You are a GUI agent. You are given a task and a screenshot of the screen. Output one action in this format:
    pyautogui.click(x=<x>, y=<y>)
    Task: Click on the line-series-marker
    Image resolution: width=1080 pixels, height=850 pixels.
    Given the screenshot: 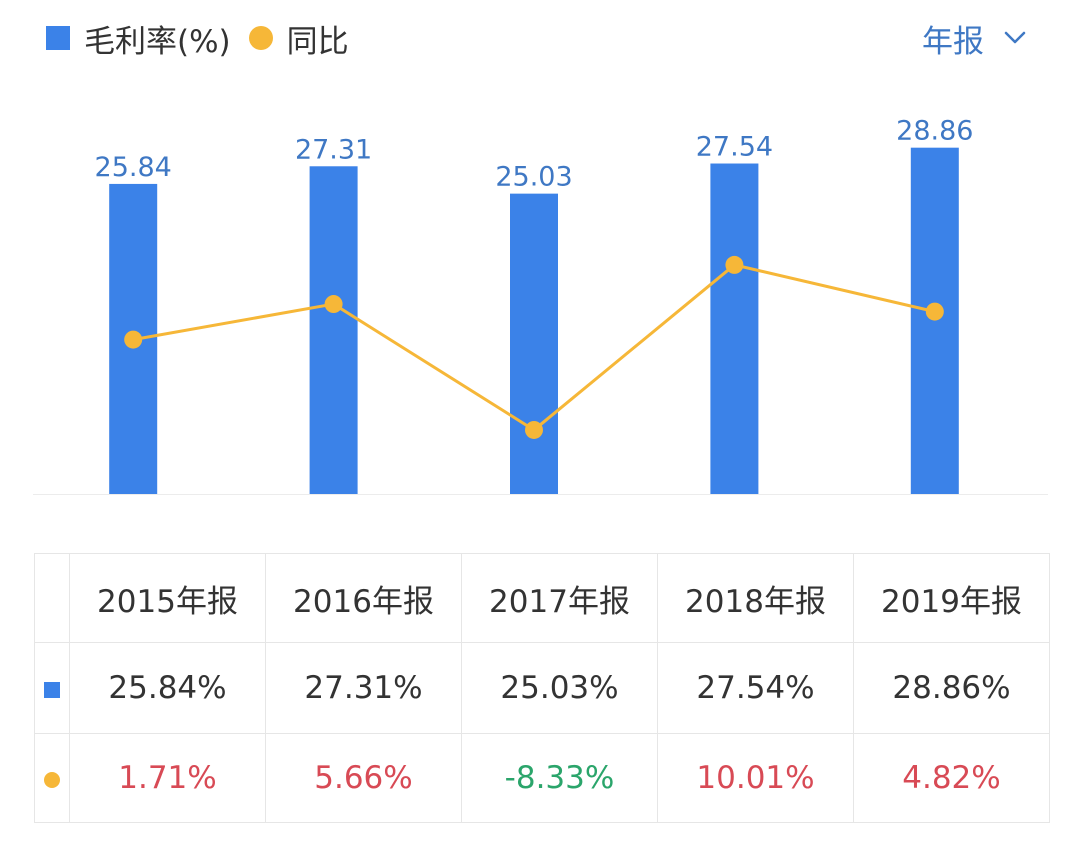 What is the action you would take?
    pyautogui.click(x=52, y=779)
    